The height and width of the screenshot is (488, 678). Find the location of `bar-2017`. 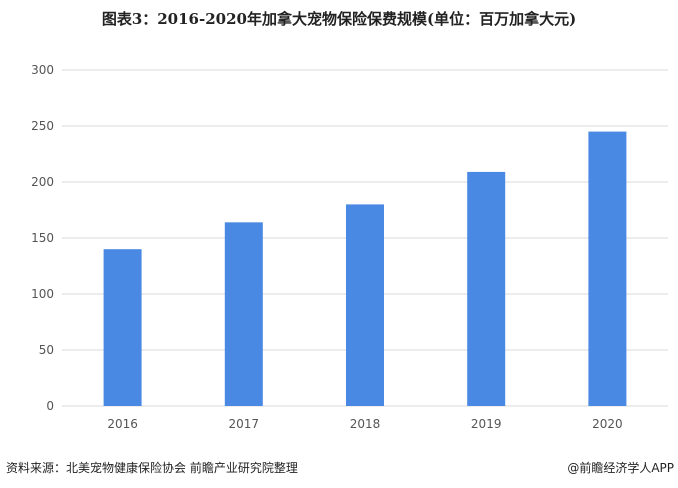

bar-2017 is located at coordinates (243, 314).